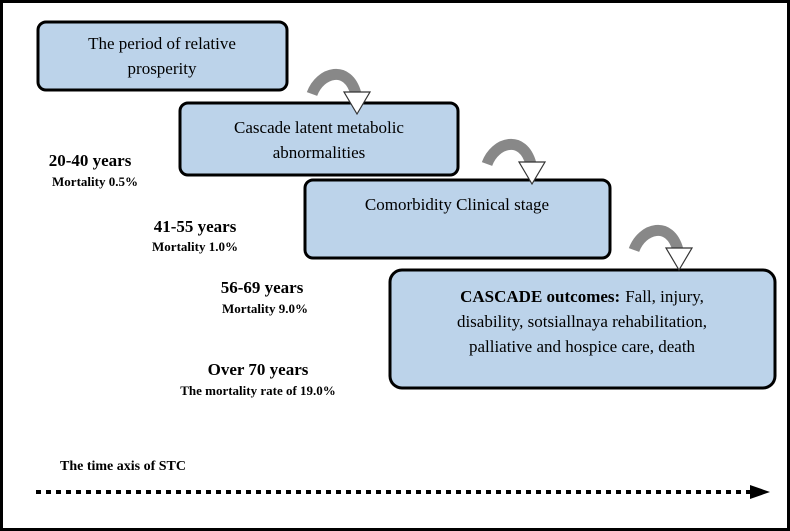  I want to click on stage-text: prosperity, so click(162, 68).